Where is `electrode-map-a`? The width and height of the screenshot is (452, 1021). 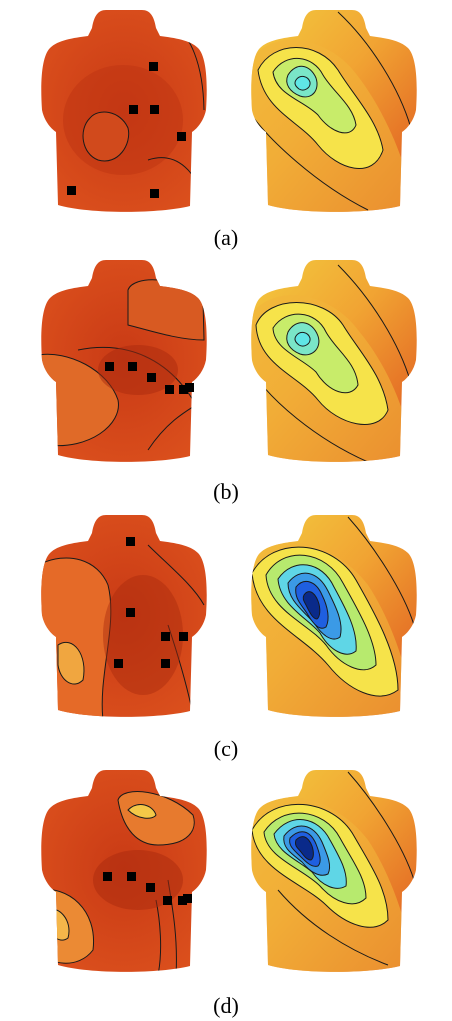
electrode-map-a is located at coordinates (124, 111).